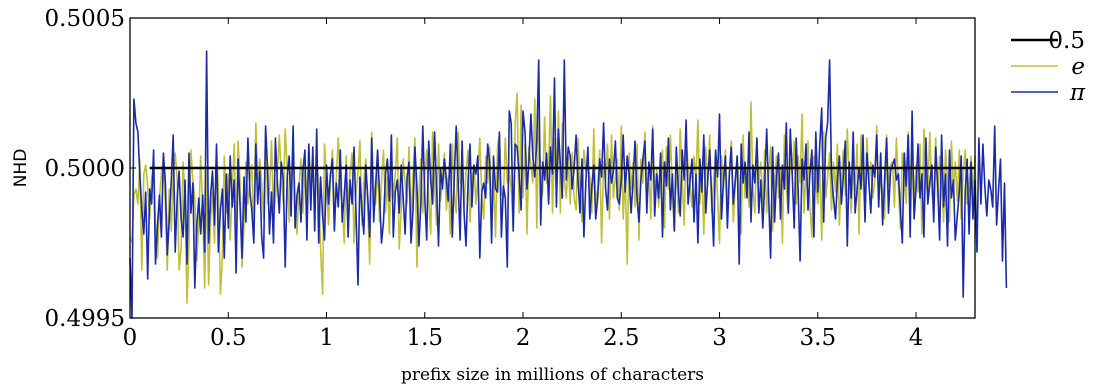 The image size is (1099, 385). What do you see at coordinates (85, 319) in the screenshot?
I see `y-tick-label: 0.4995` at bounding box center [85, 319].